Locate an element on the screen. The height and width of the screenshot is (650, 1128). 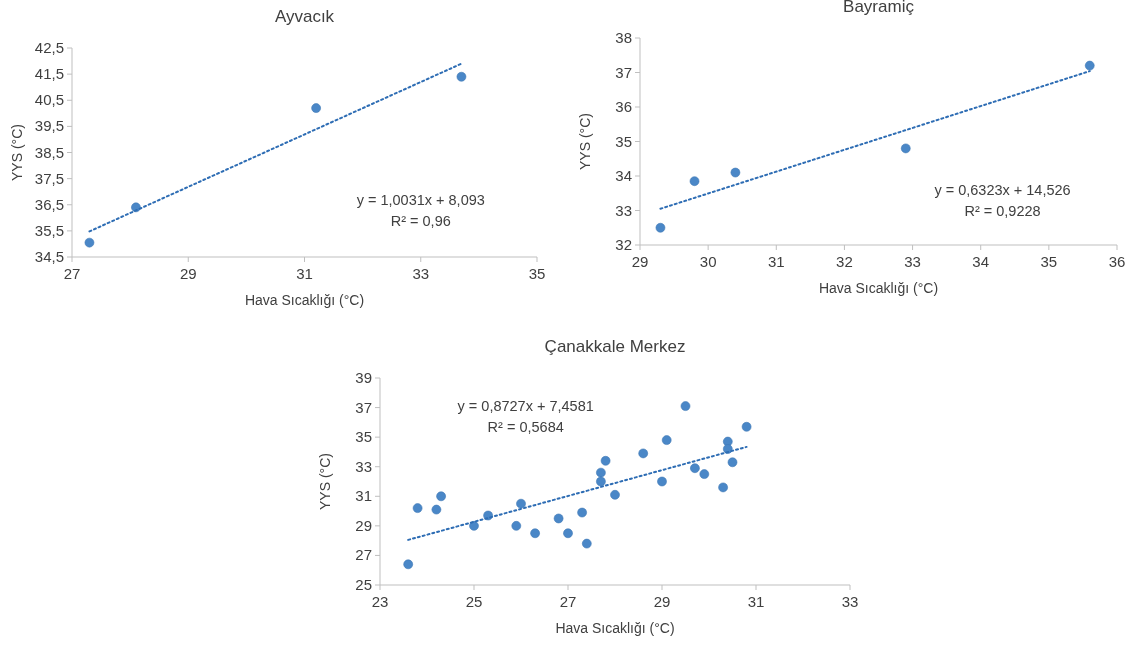
chart-title: Ayvacık is located at coordinates (304, 16).